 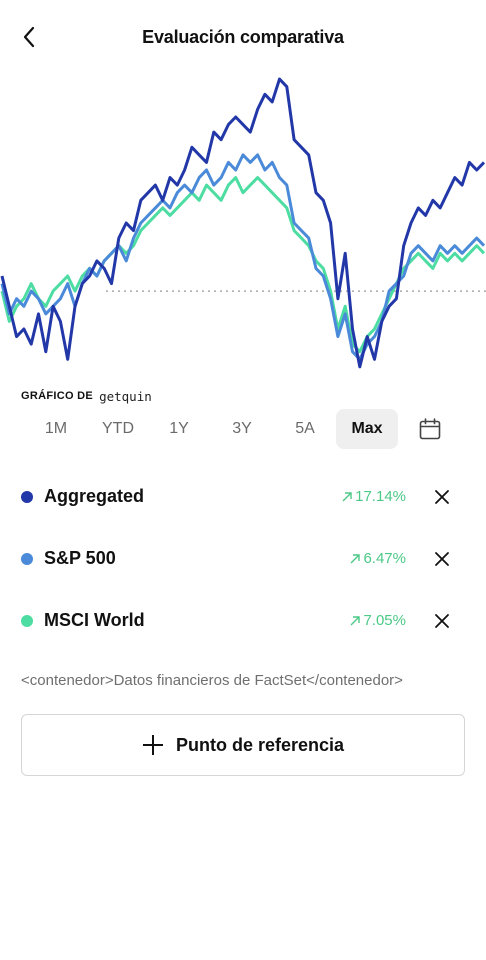 What do you see at coordinates (260, 744) in the screenshot?
I see `benchmark-button-label: Punto de referencia` at bounding box center [260, 744].